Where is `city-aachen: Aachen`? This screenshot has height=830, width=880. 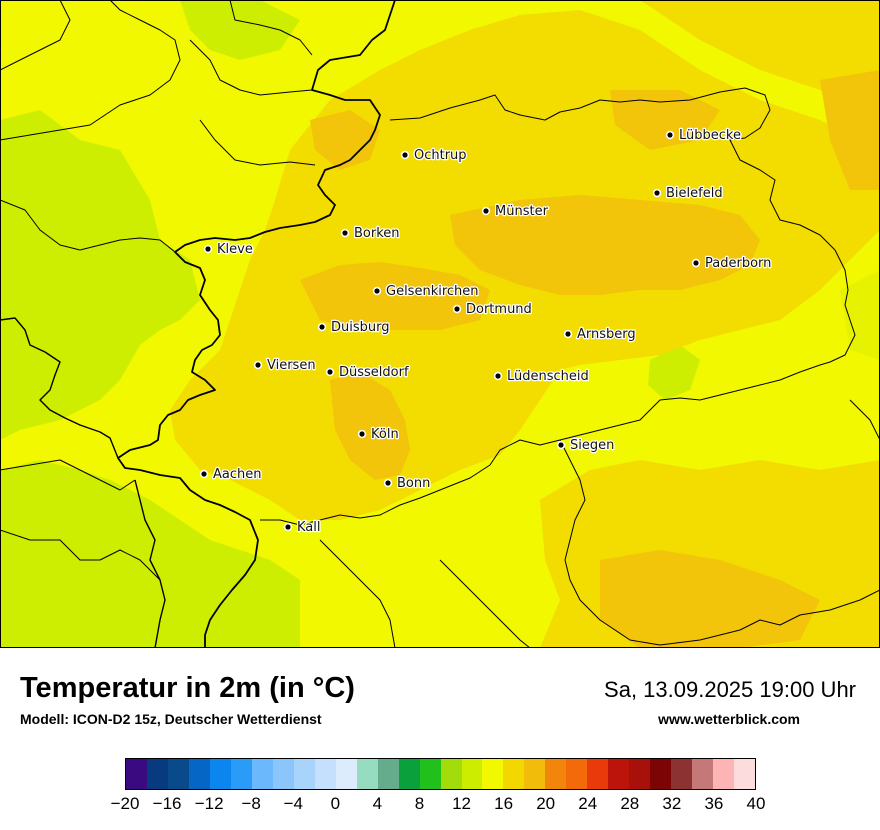
city-aachen: Aachen is located at coordinates (231, 474).